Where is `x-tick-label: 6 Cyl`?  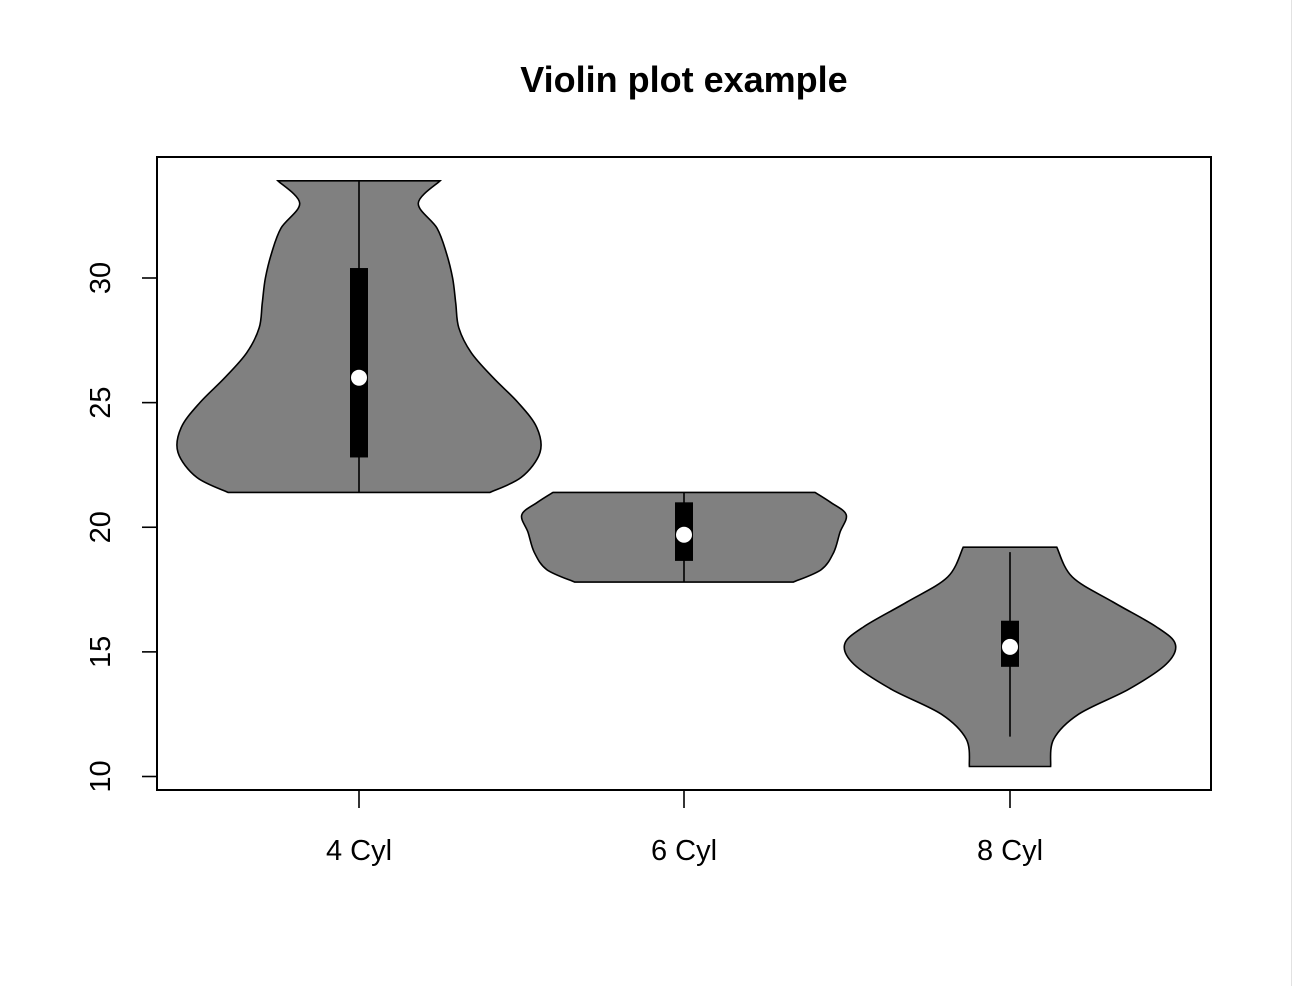
x-tick-label: 6 Cyl is located at coordinates (684, 851).